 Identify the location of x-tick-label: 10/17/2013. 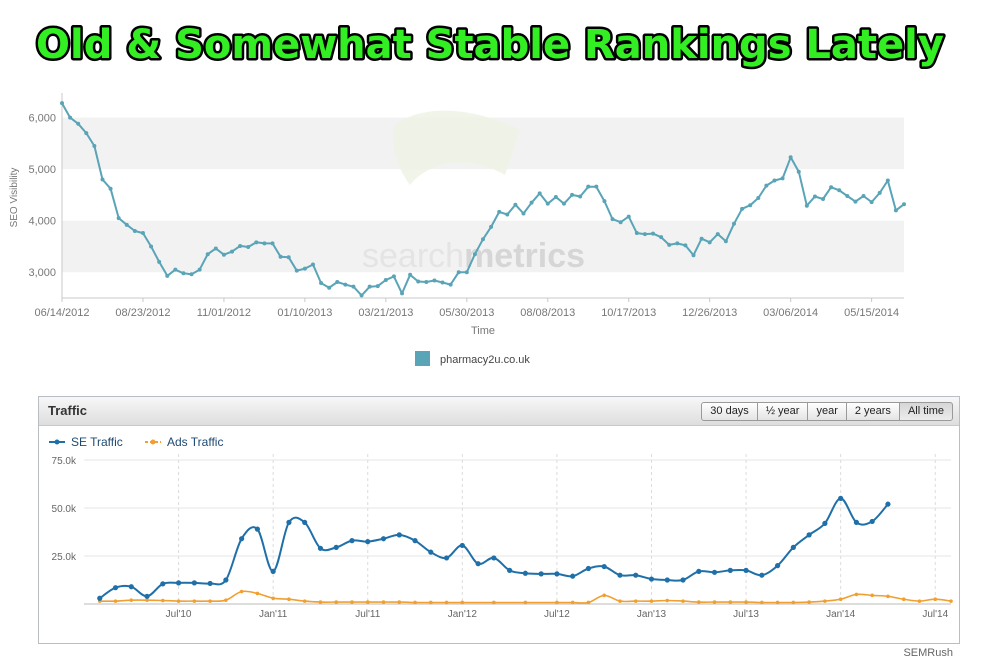
(628, 313).